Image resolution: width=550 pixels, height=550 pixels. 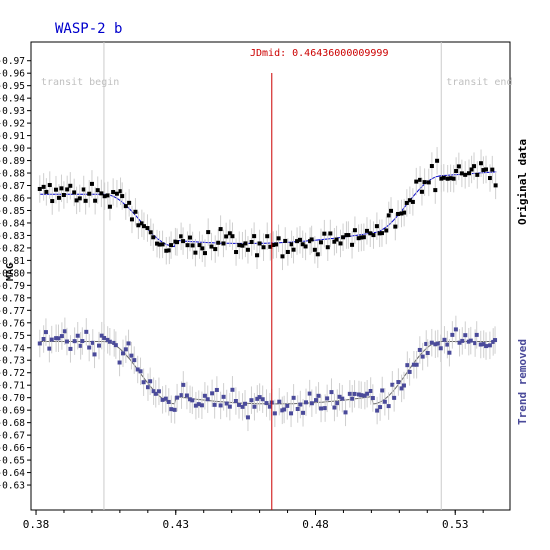 I want to click on y-tick-label: -0.73, so click(x=12, y=361).